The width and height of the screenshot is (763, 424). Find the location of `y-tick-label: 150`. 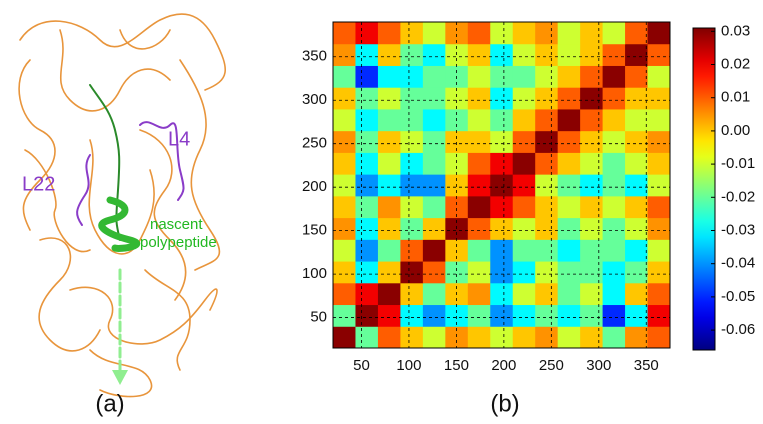

y-tick-label: 150 is located at coordinates (314, 230).